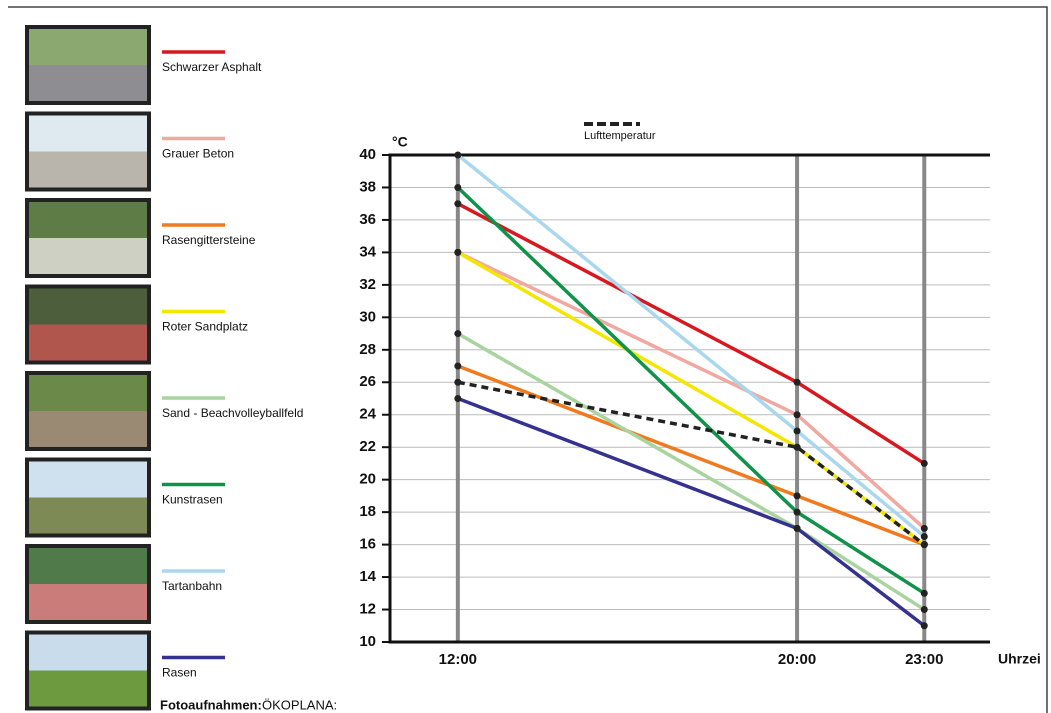 The width and height of the screenshot is (1051, 713). I want to click on legend-label: Rasen, so click(179, 673).